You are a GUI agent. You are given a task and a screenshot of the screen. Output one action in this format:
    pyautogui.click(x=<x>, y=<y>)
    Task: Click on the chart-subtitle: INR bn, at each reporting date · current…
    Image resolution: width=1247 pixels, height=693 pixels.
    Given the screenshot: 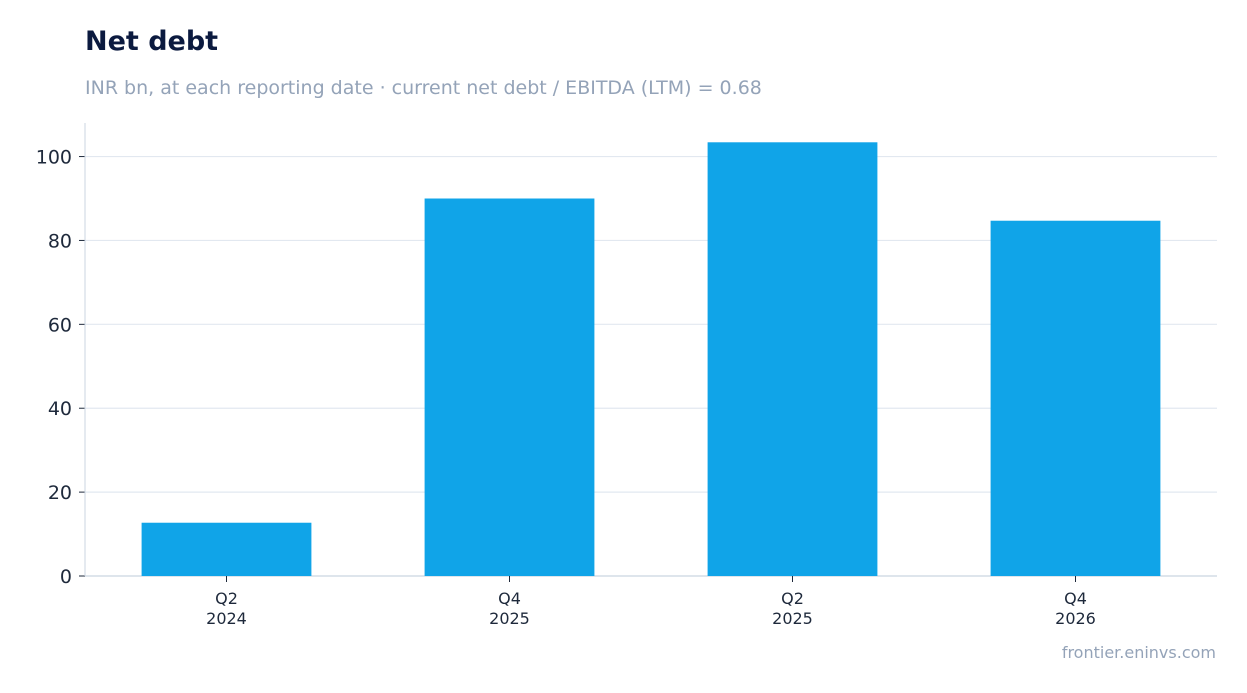 What is the action you would take?
    pyautogui.click(x=423, y=88)
    